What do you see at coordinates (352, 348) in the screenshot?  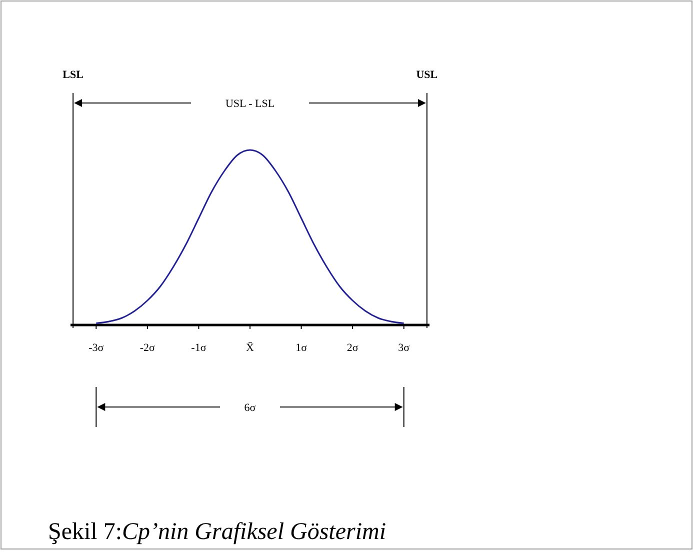 I see `x-tick-label: 2σ` at bounding box center [352, 348].